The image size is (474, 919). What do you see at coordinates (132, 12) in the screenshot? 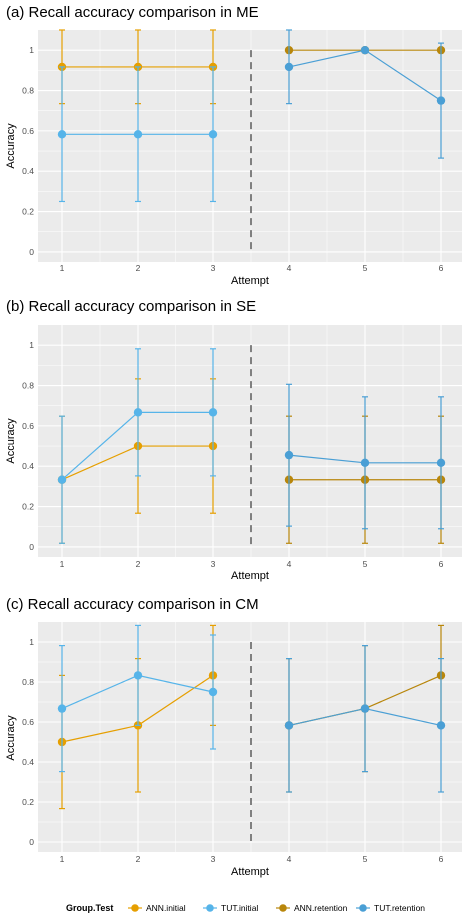
I see `panel-title: (a) Recall accuracy comparison in ME` at bounding box center [132, 12].